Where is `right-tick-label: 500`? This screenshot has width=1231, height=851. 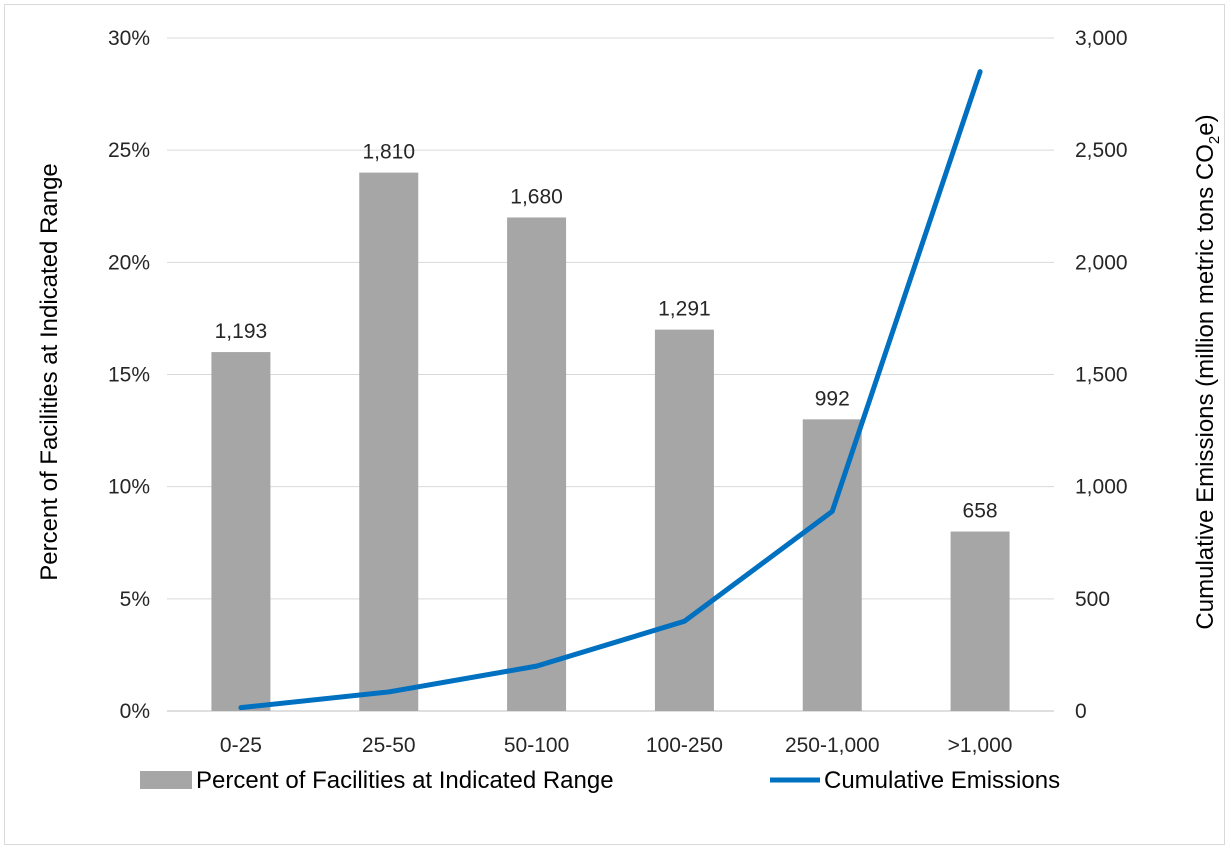
right-tick-label: 500 is located at coordinates (1092, 599).